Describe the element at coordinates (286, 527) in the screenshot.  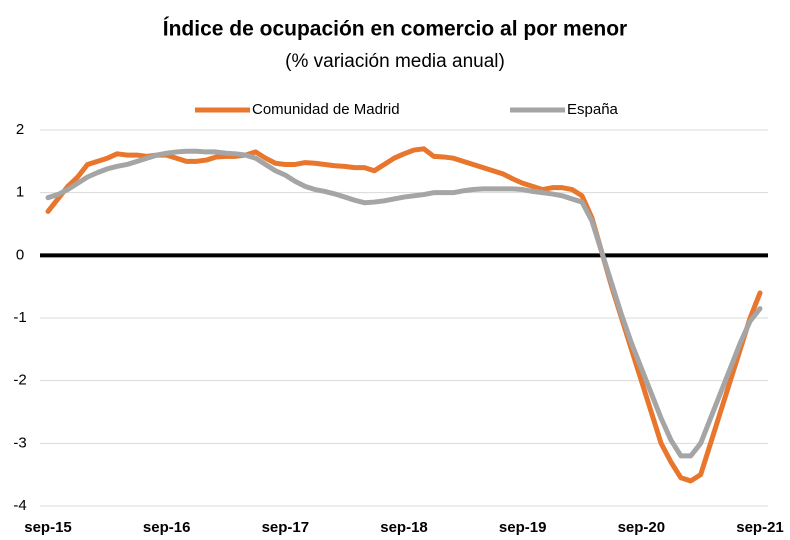
I see `x-tick-label: sep-17` at that location.